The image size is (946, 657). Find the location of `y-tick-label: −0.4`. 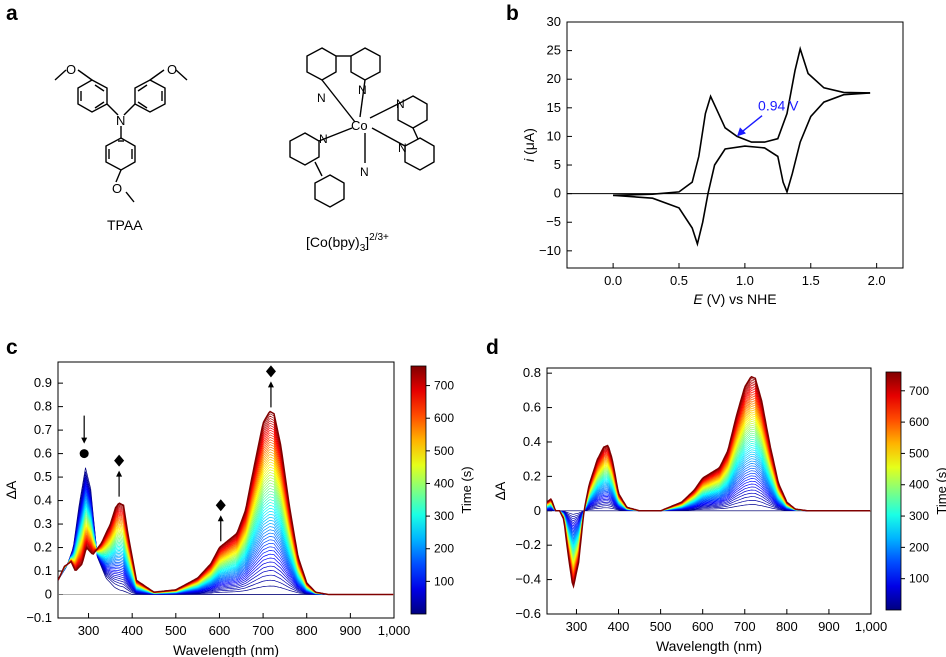

y-tick-label: −0.4 is located at coordinates (528, 579).